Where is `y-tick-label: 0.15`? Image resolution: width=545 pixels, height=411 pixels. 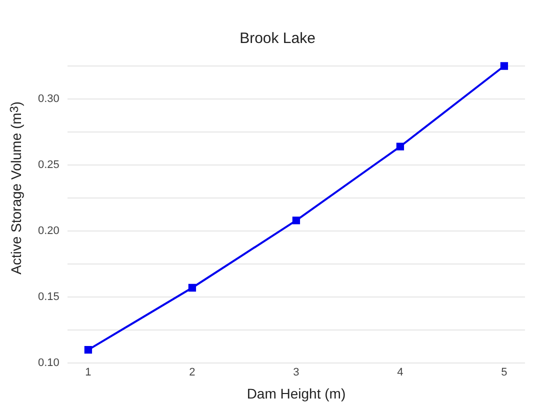 y-tick-label: 0.15 is located at coordinates (49, 297).